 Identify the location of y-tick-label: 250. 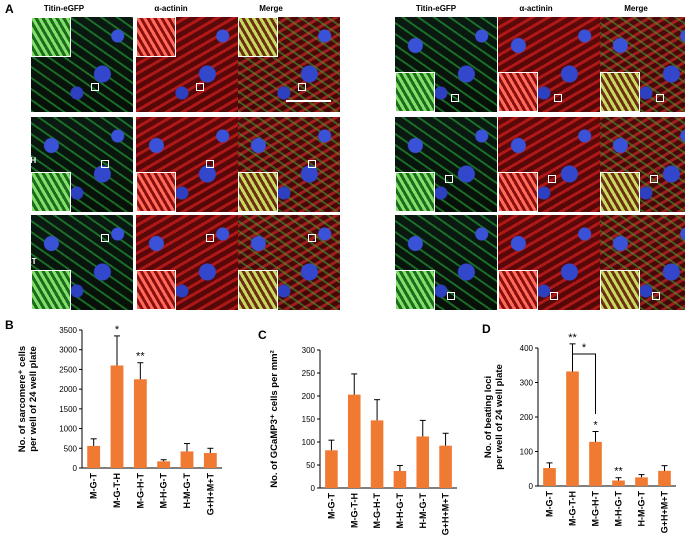
(309, 373).